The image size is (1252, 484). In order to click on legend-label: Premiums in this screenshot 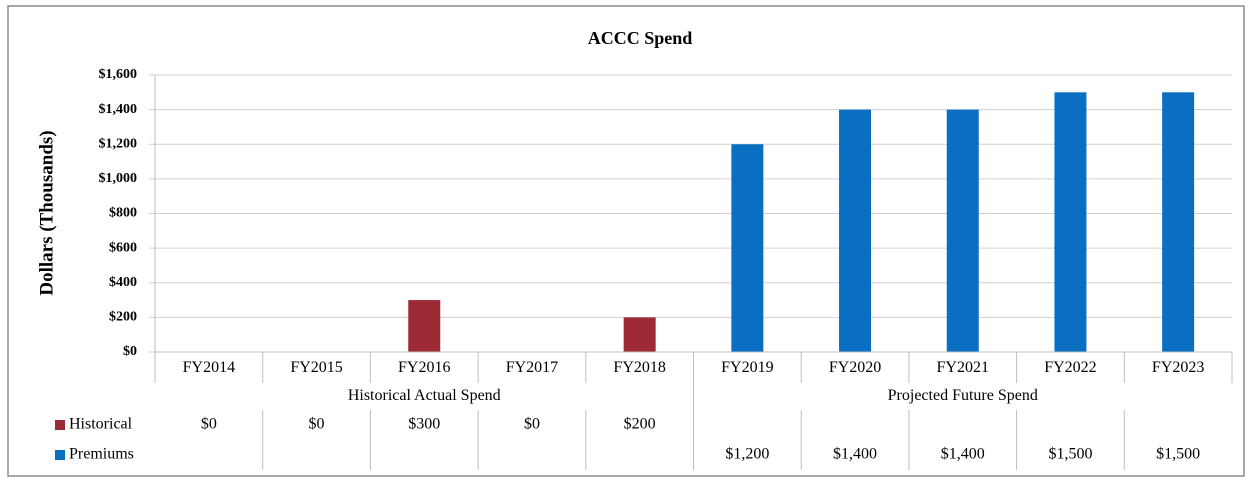, I will do `click(101, 454)`.